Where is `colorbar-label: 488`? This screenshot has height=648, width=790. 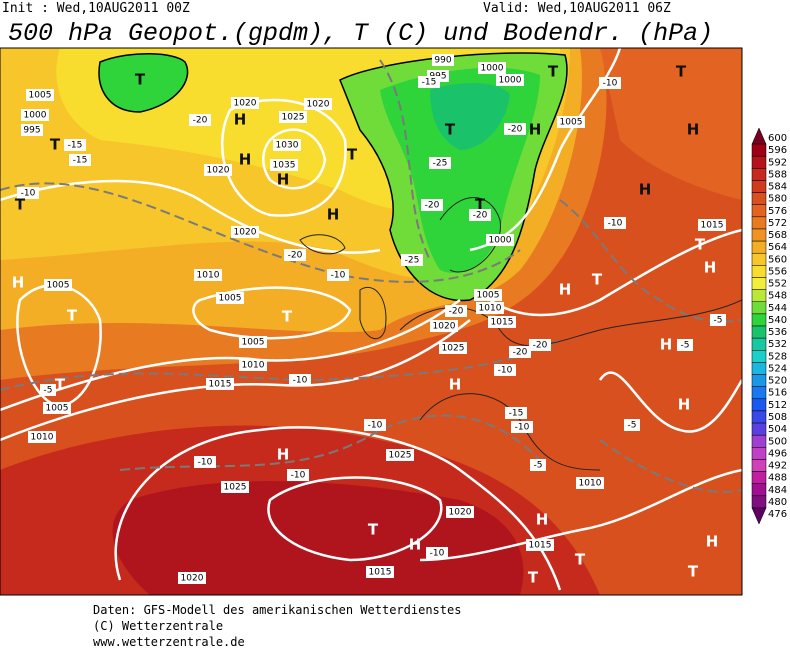
colorbar-label: 488 is located at coordinates (777, 478).